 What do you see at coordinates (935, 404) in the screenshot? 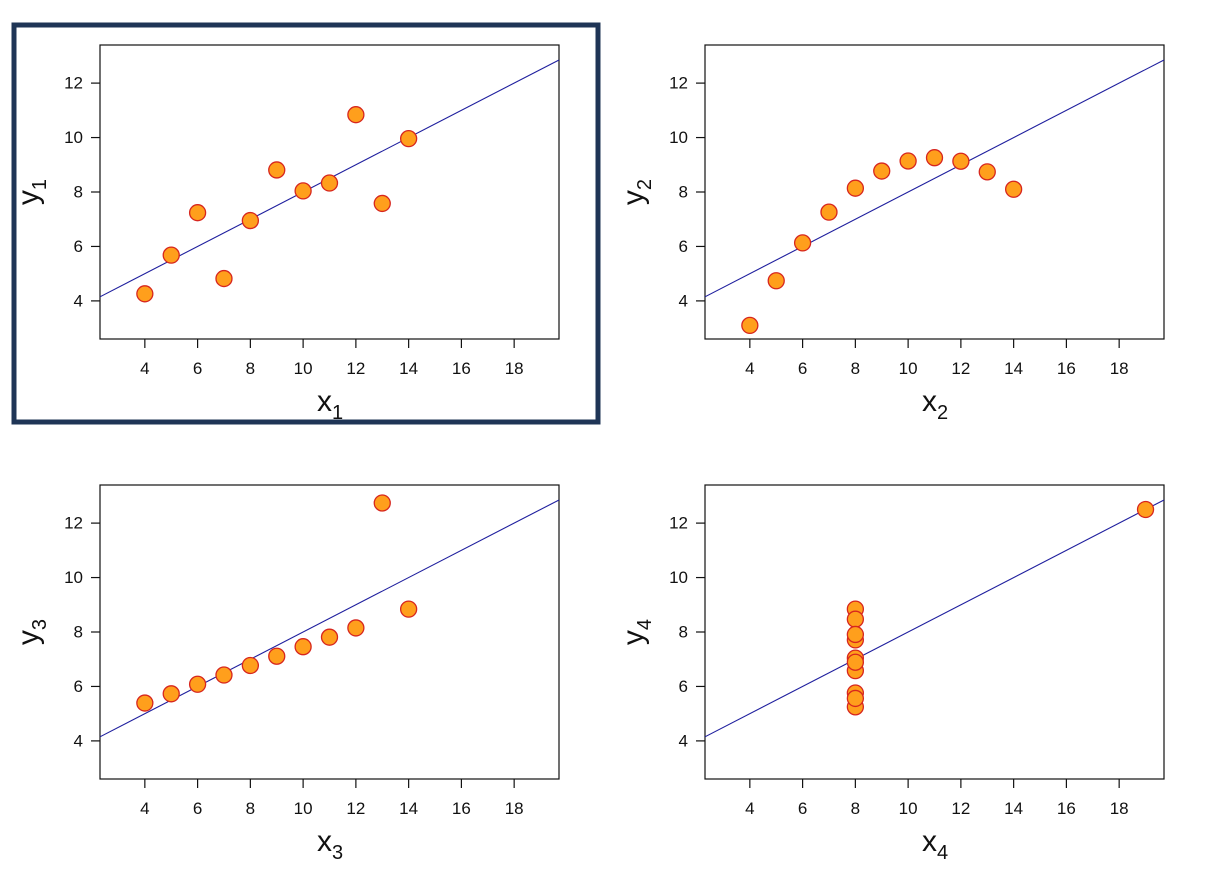
I see `x-axis-label: x2` at bounding box center [935, 404].